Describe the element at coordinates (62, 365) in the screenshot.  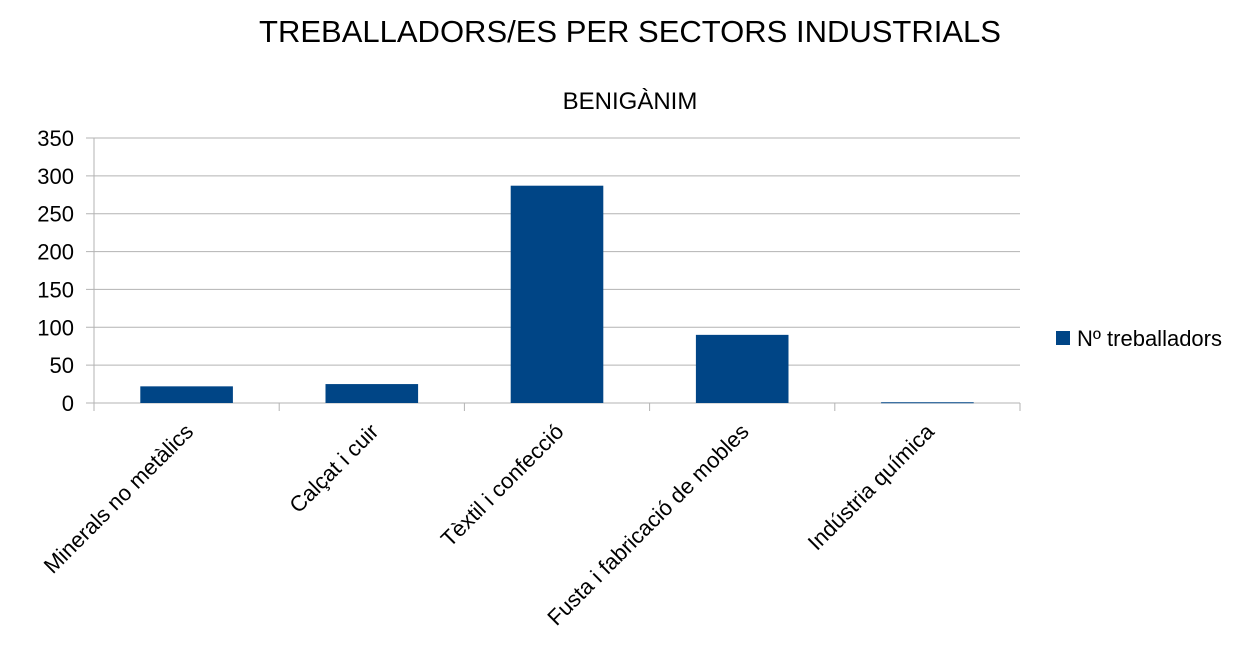
I see `y-tick-label: 50` at that location.